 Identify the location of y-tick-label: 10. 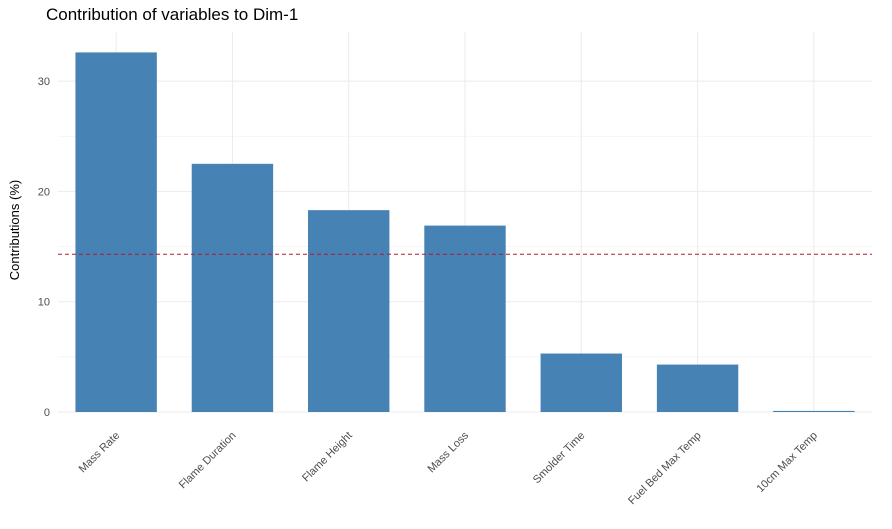
(44, 303).